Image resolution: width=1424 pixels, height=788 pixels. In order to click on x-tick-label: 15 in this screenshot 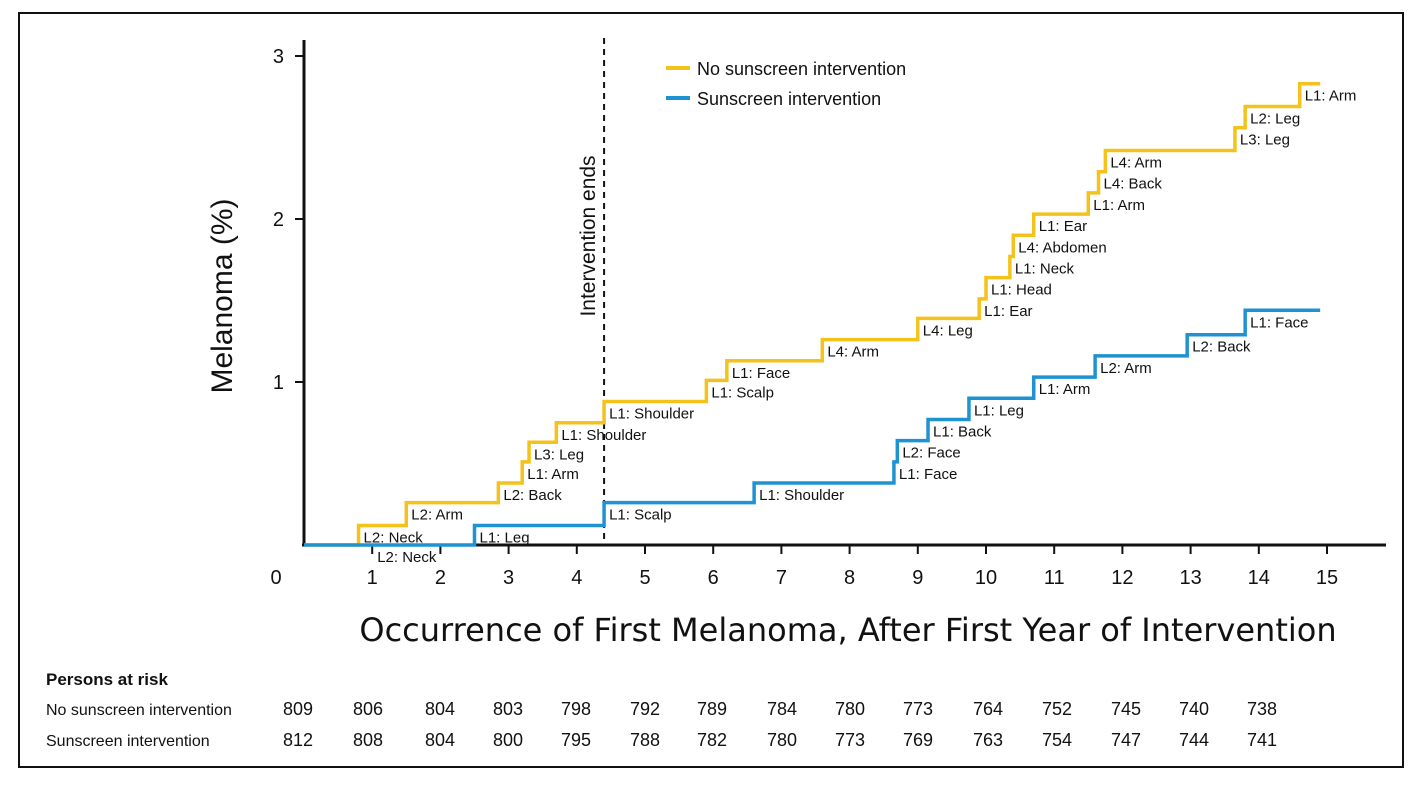, I will do `click(1327, 578)`.